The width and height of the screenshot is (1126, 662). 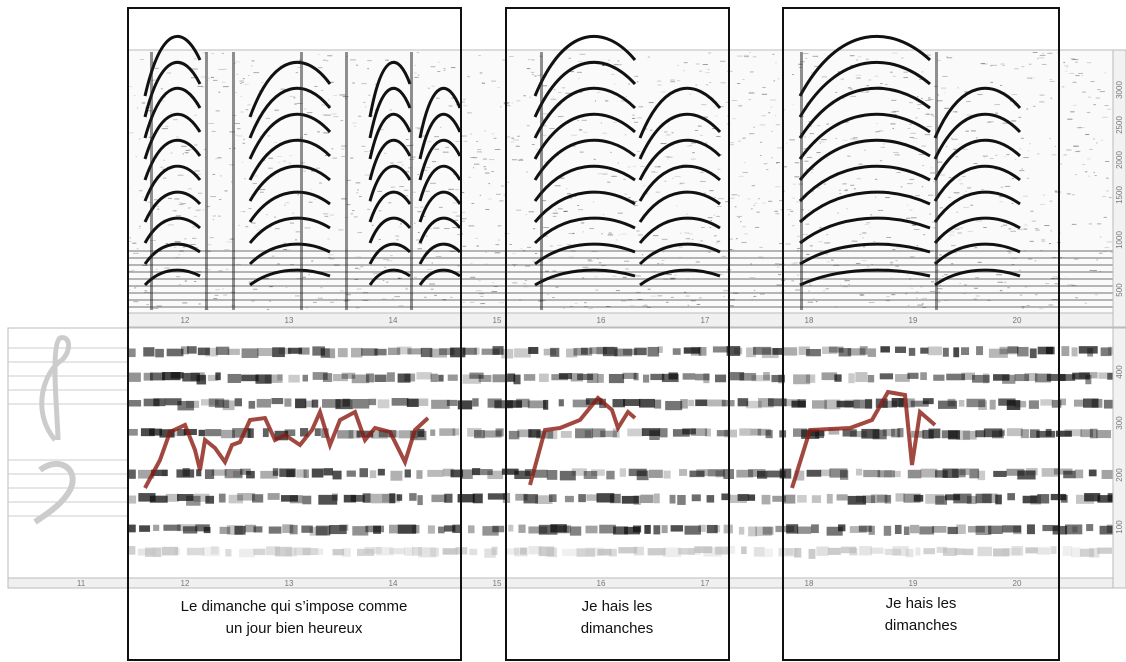 What do you see at coordinates (1119, 527) in the screenshot?
I see `freq-tick-label: 100` at bounding box center [1119, 527].